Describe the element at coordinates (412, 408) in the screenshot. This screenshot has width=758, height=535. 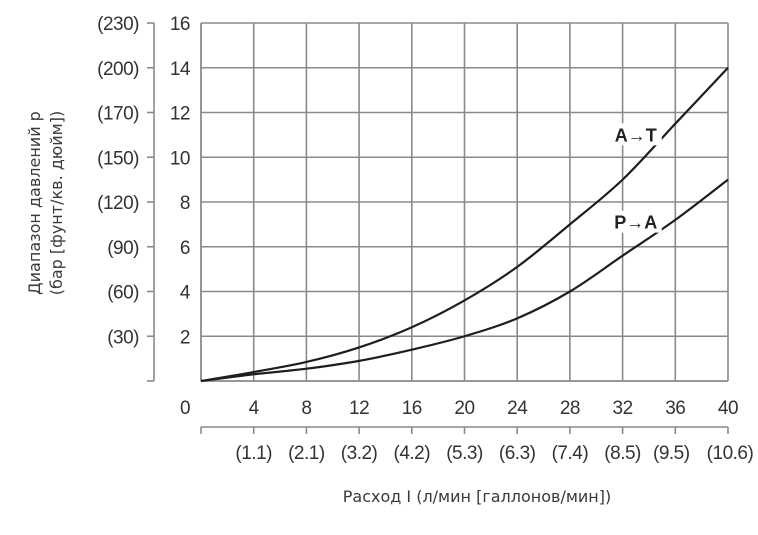
I see `x-tick-label: 16` at that location.